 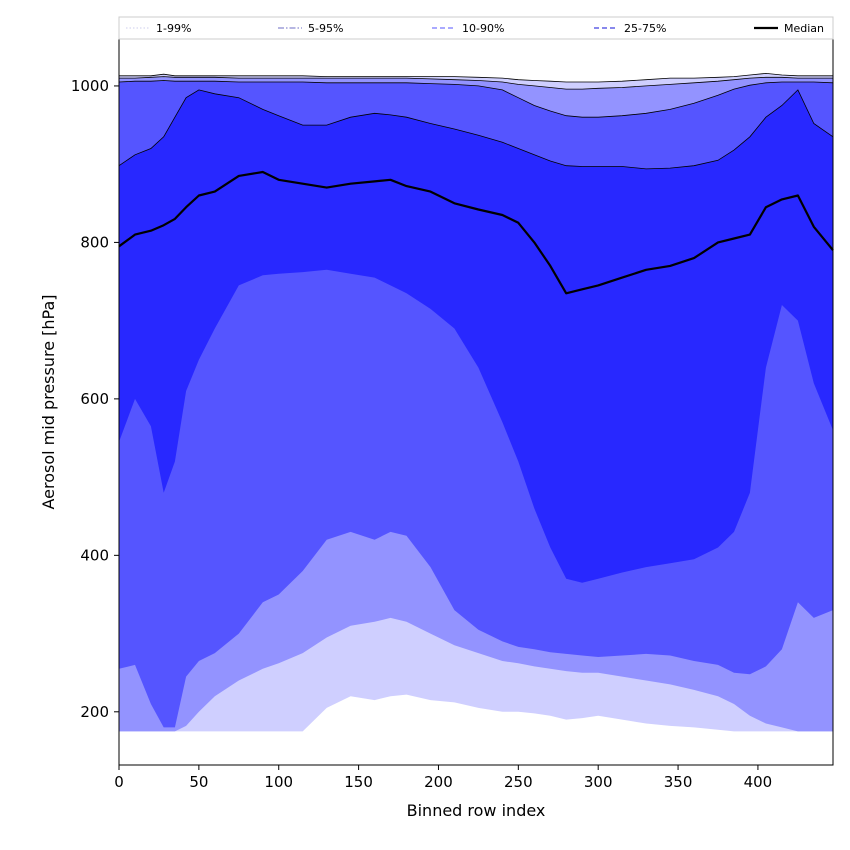 I want to click on y-axis: 200 400 600 800 1000, so click(x=95, y=399).